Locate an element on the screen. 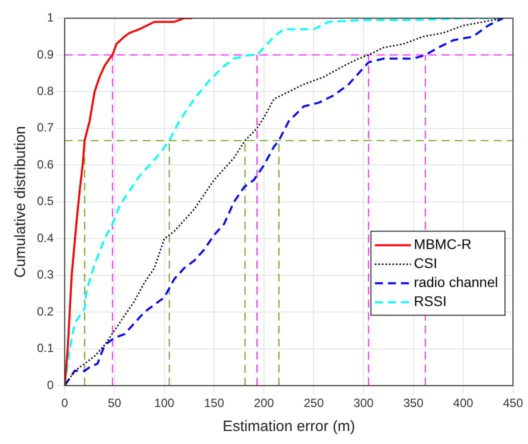 The width and height of the screenshot is (528, 444). x-tick-label: 400 is located at coordinates (463, 403).